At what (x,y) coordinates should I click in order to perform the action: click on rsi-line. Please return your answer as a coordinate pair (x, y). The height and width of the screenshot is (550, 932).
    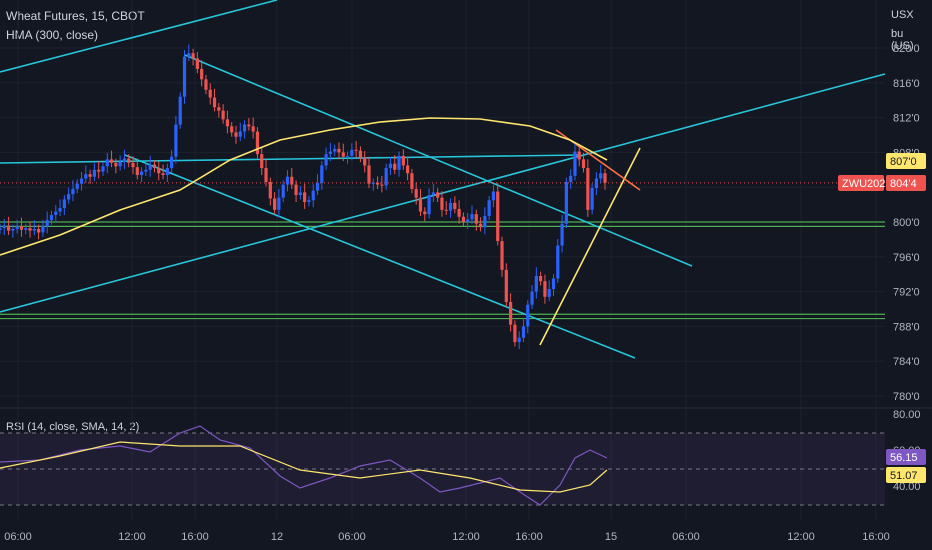
    Looking at the image, I should click on (304, 465).